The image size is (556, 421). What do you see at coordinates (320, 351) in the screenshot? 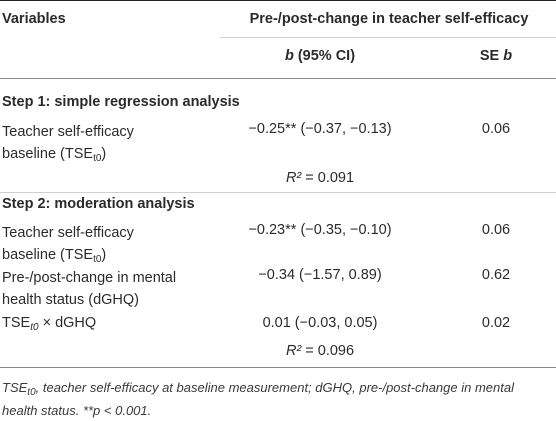
I see `step2-r2: R² = 0.096` at bounding box center [320, 351].